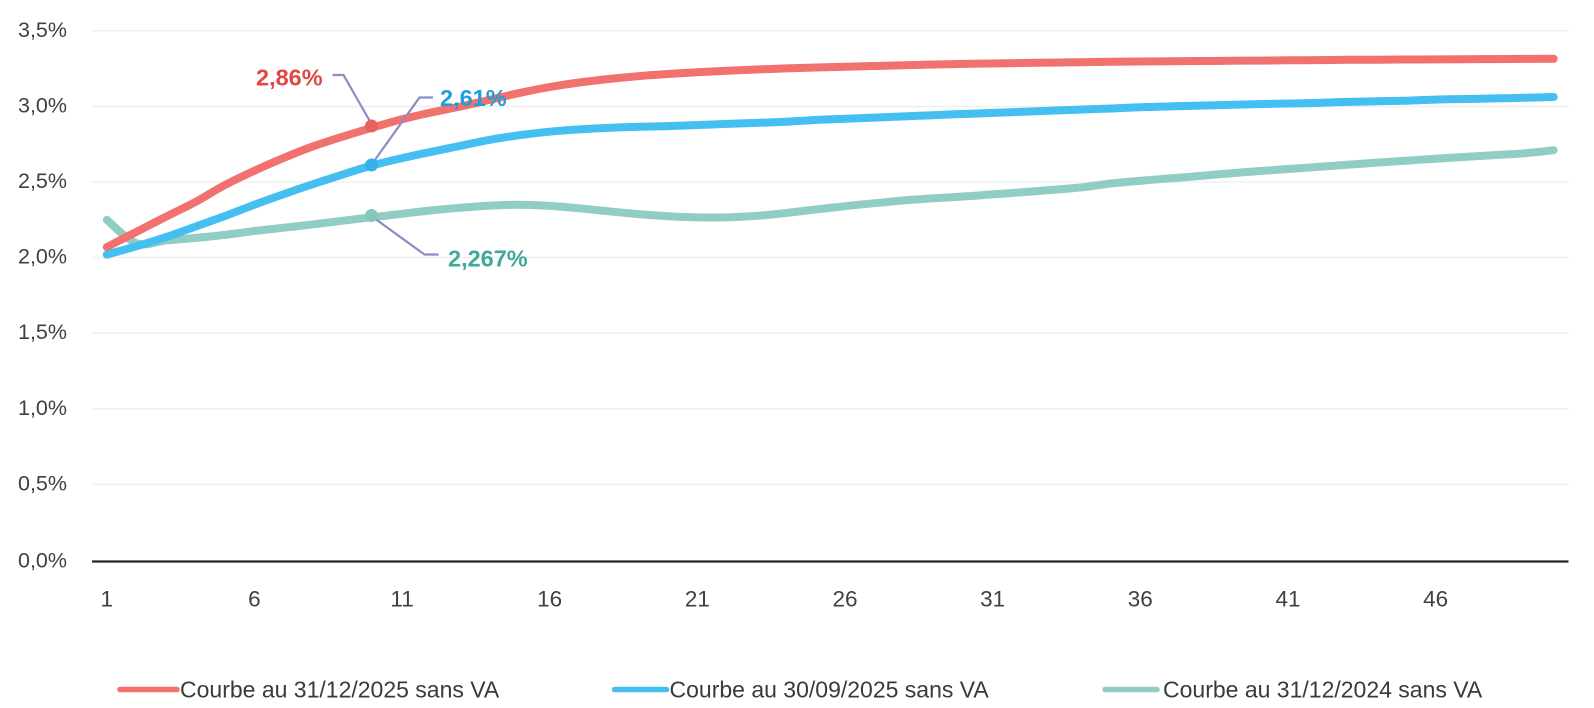  I want to click on svg-text: 2,0%, so click(42, 257).